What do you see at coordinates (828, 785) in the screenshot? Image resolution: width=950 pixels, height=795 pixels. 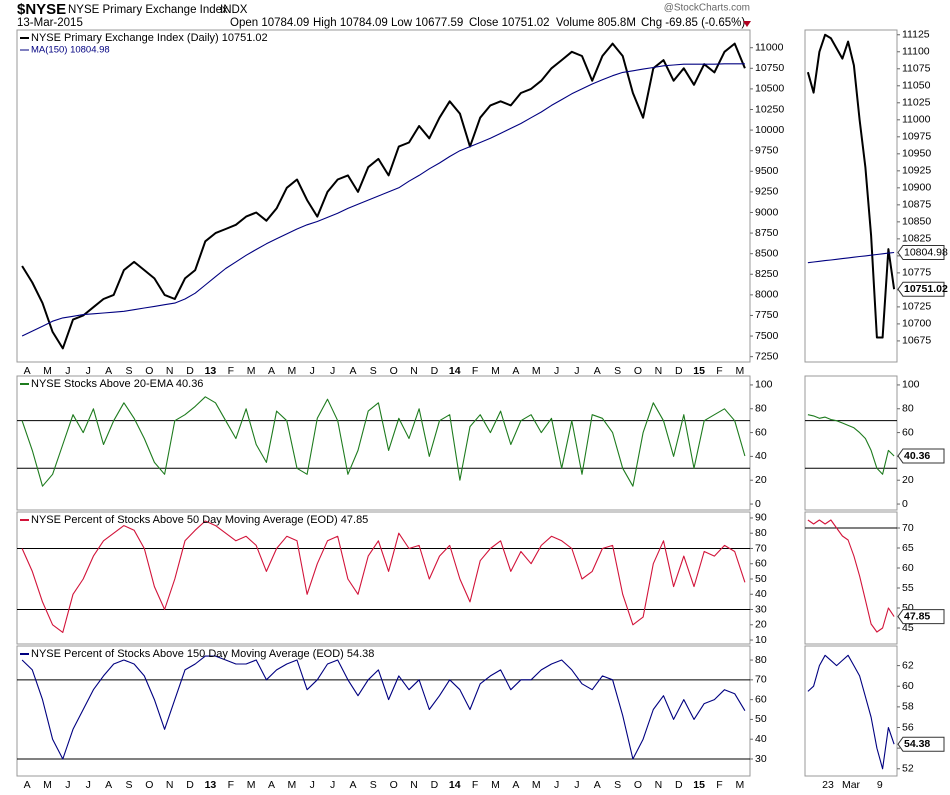 I see `x-tick-label: 23` at bounding box center [828, 785].